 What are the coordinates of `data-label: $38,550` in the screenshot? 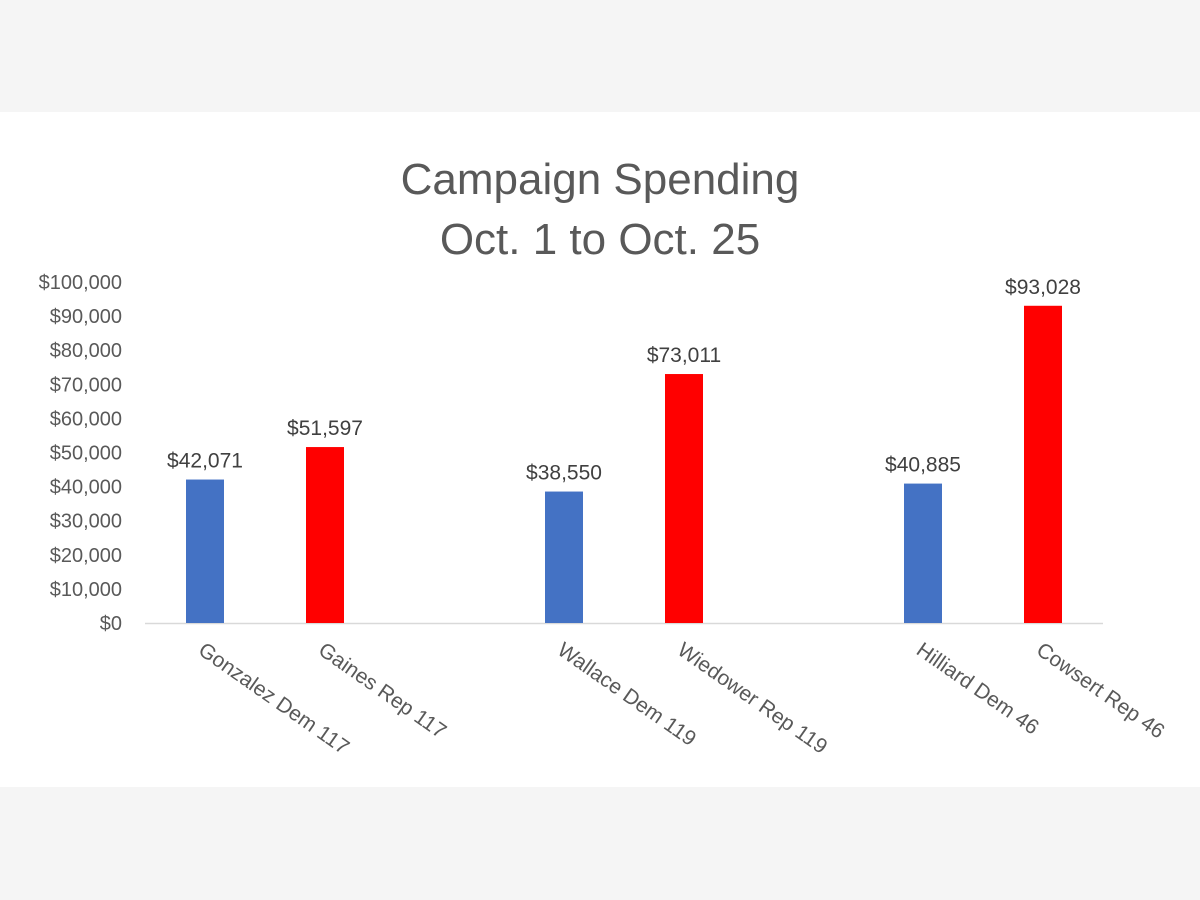 It's located at (564, 473).